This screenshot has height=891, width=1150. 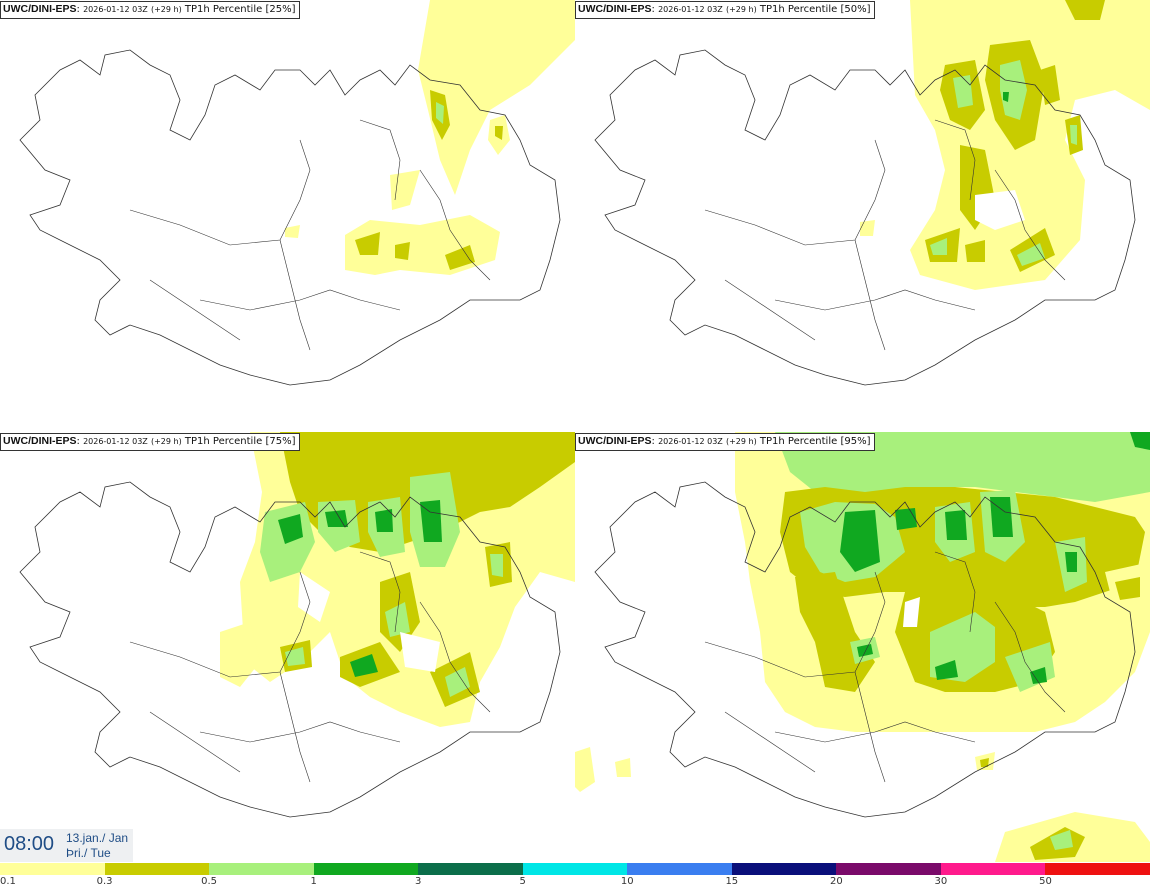 I want to click on valid-time: 08:00, so click(x=29, y=844).